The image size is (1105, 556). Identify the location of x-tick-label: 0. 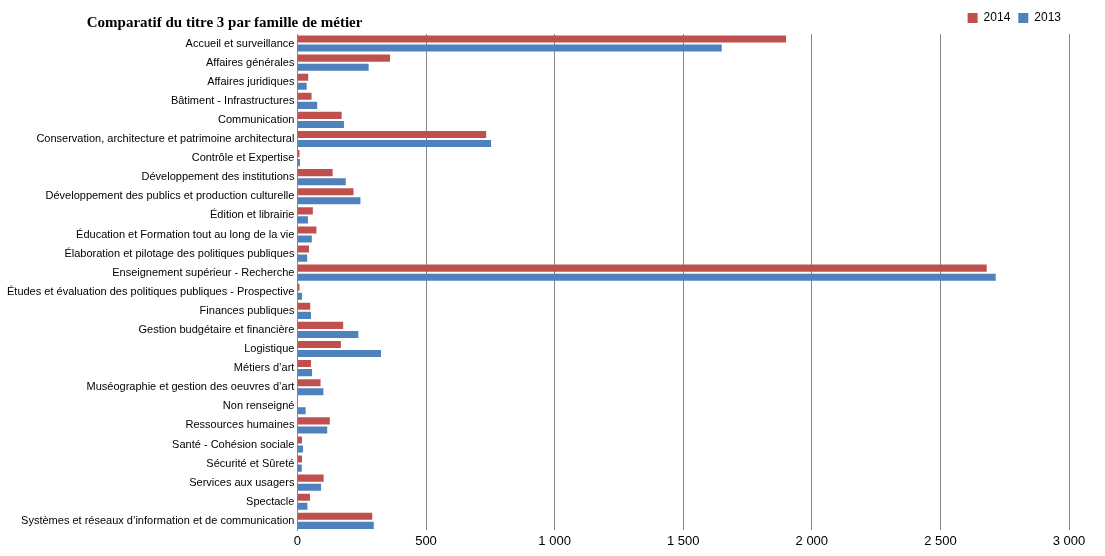
(297, 540).